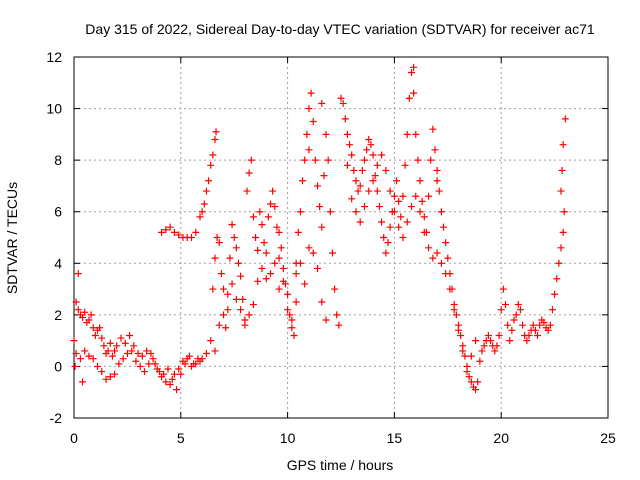 This screenshot has width=640, height=480. What do you see at coordinates (501, 438) in the screenshot?
I see `x-tick-label: 20` at bounding box center [501, 438].